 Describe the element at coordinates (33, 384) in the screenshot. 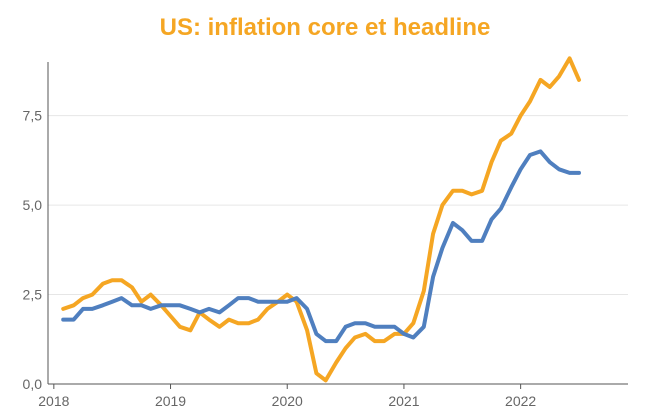

I see `y-tick-label: 0,0` at that location.